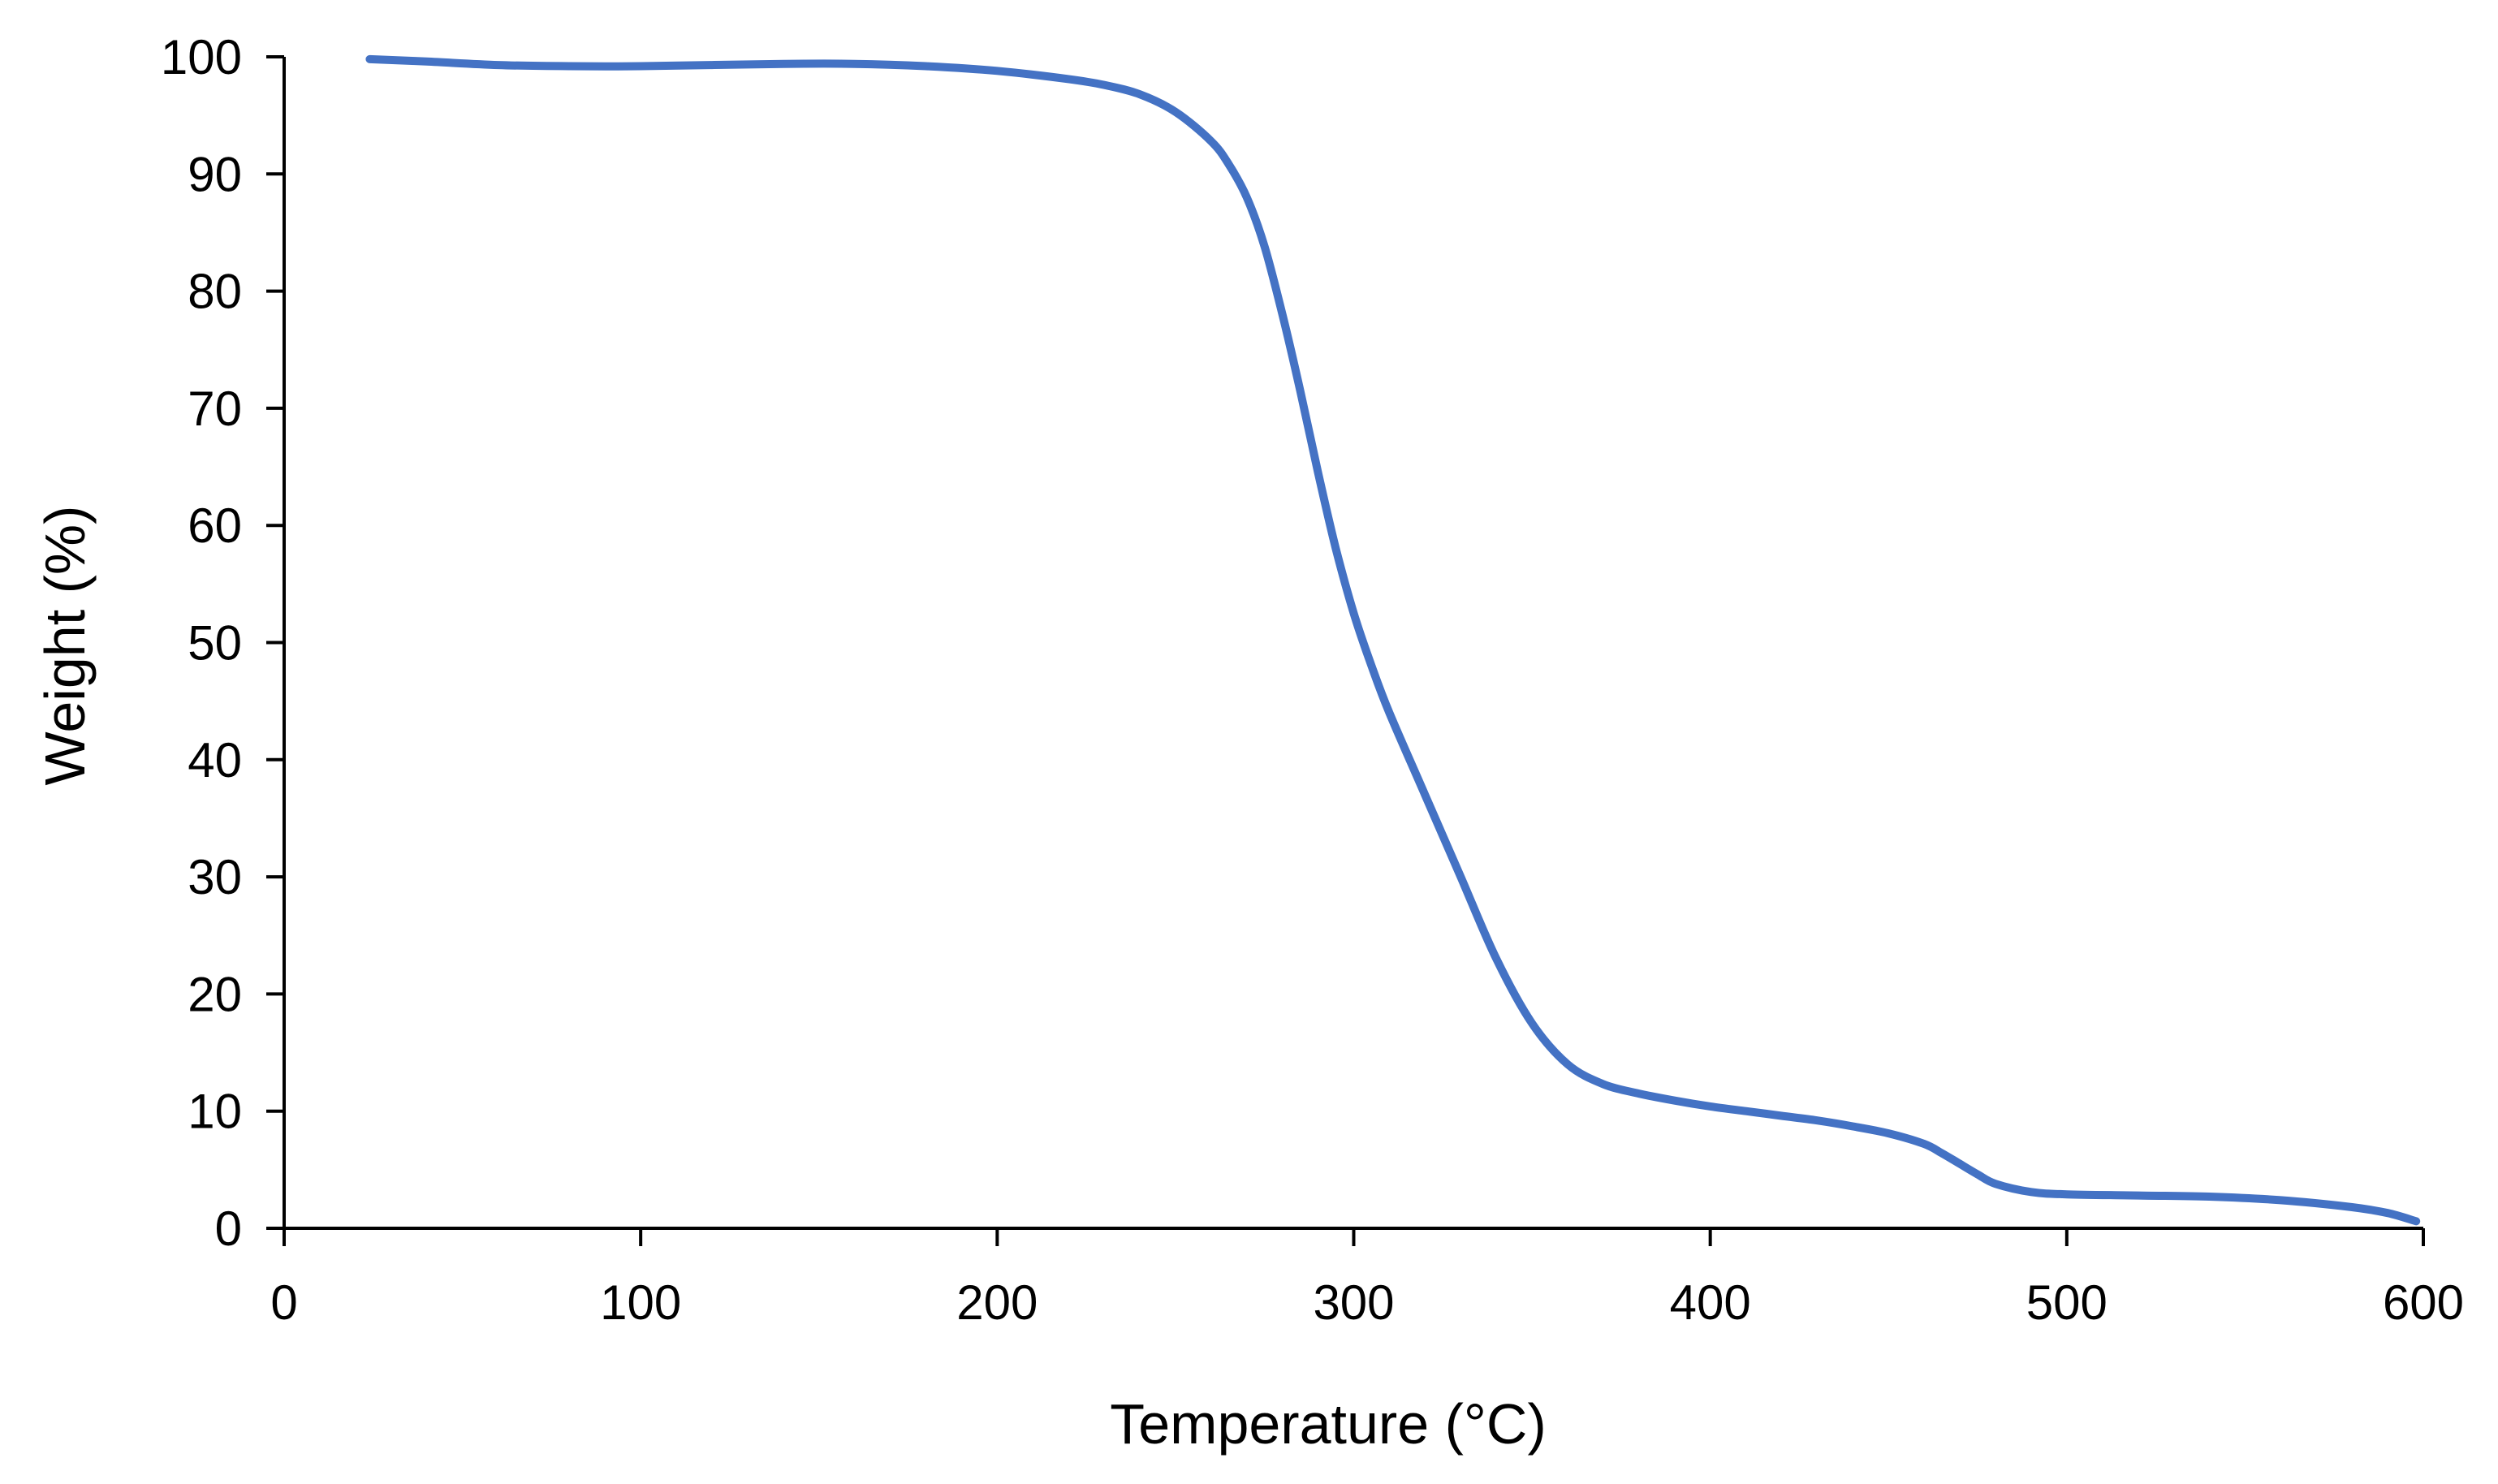 The image size is (2498, 1484). I want to click on y-tick-label: 70, so click(215, 409).